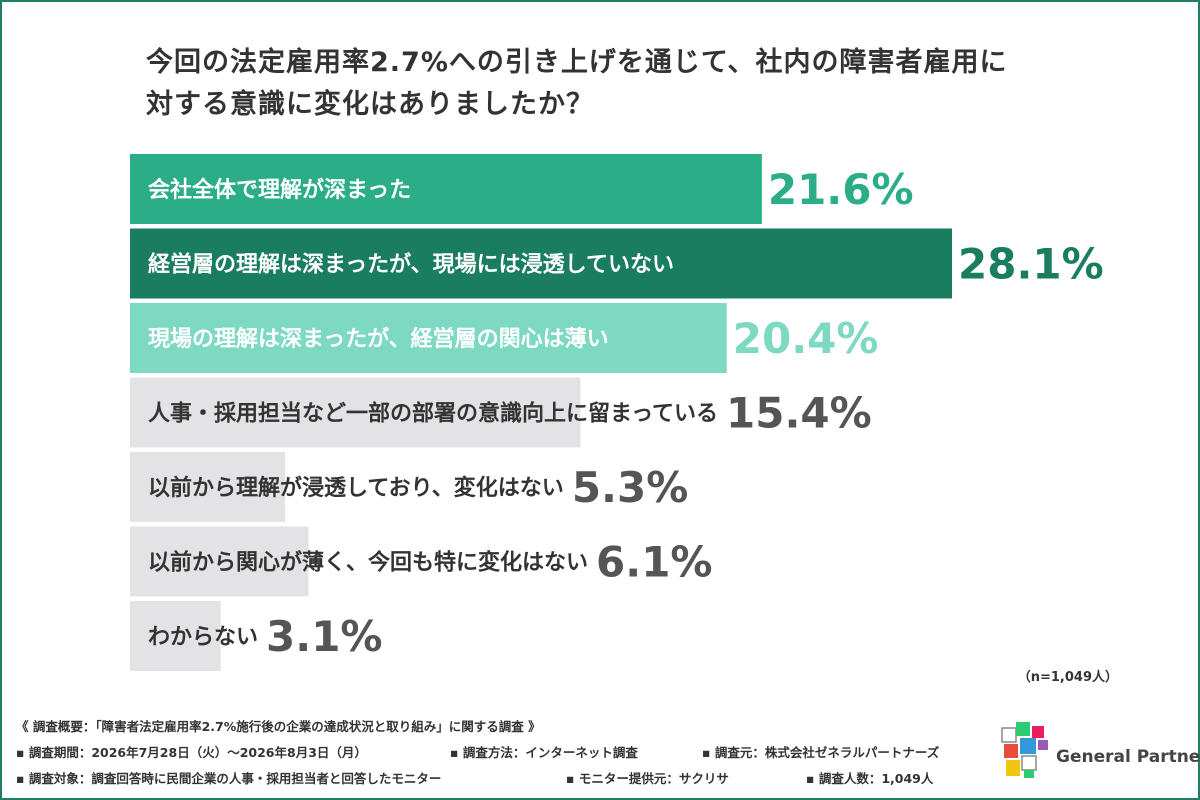 The width and height of the screenshot is (1200, 800). I want to click on value-label-6: 6.1%, so click(654, 562).